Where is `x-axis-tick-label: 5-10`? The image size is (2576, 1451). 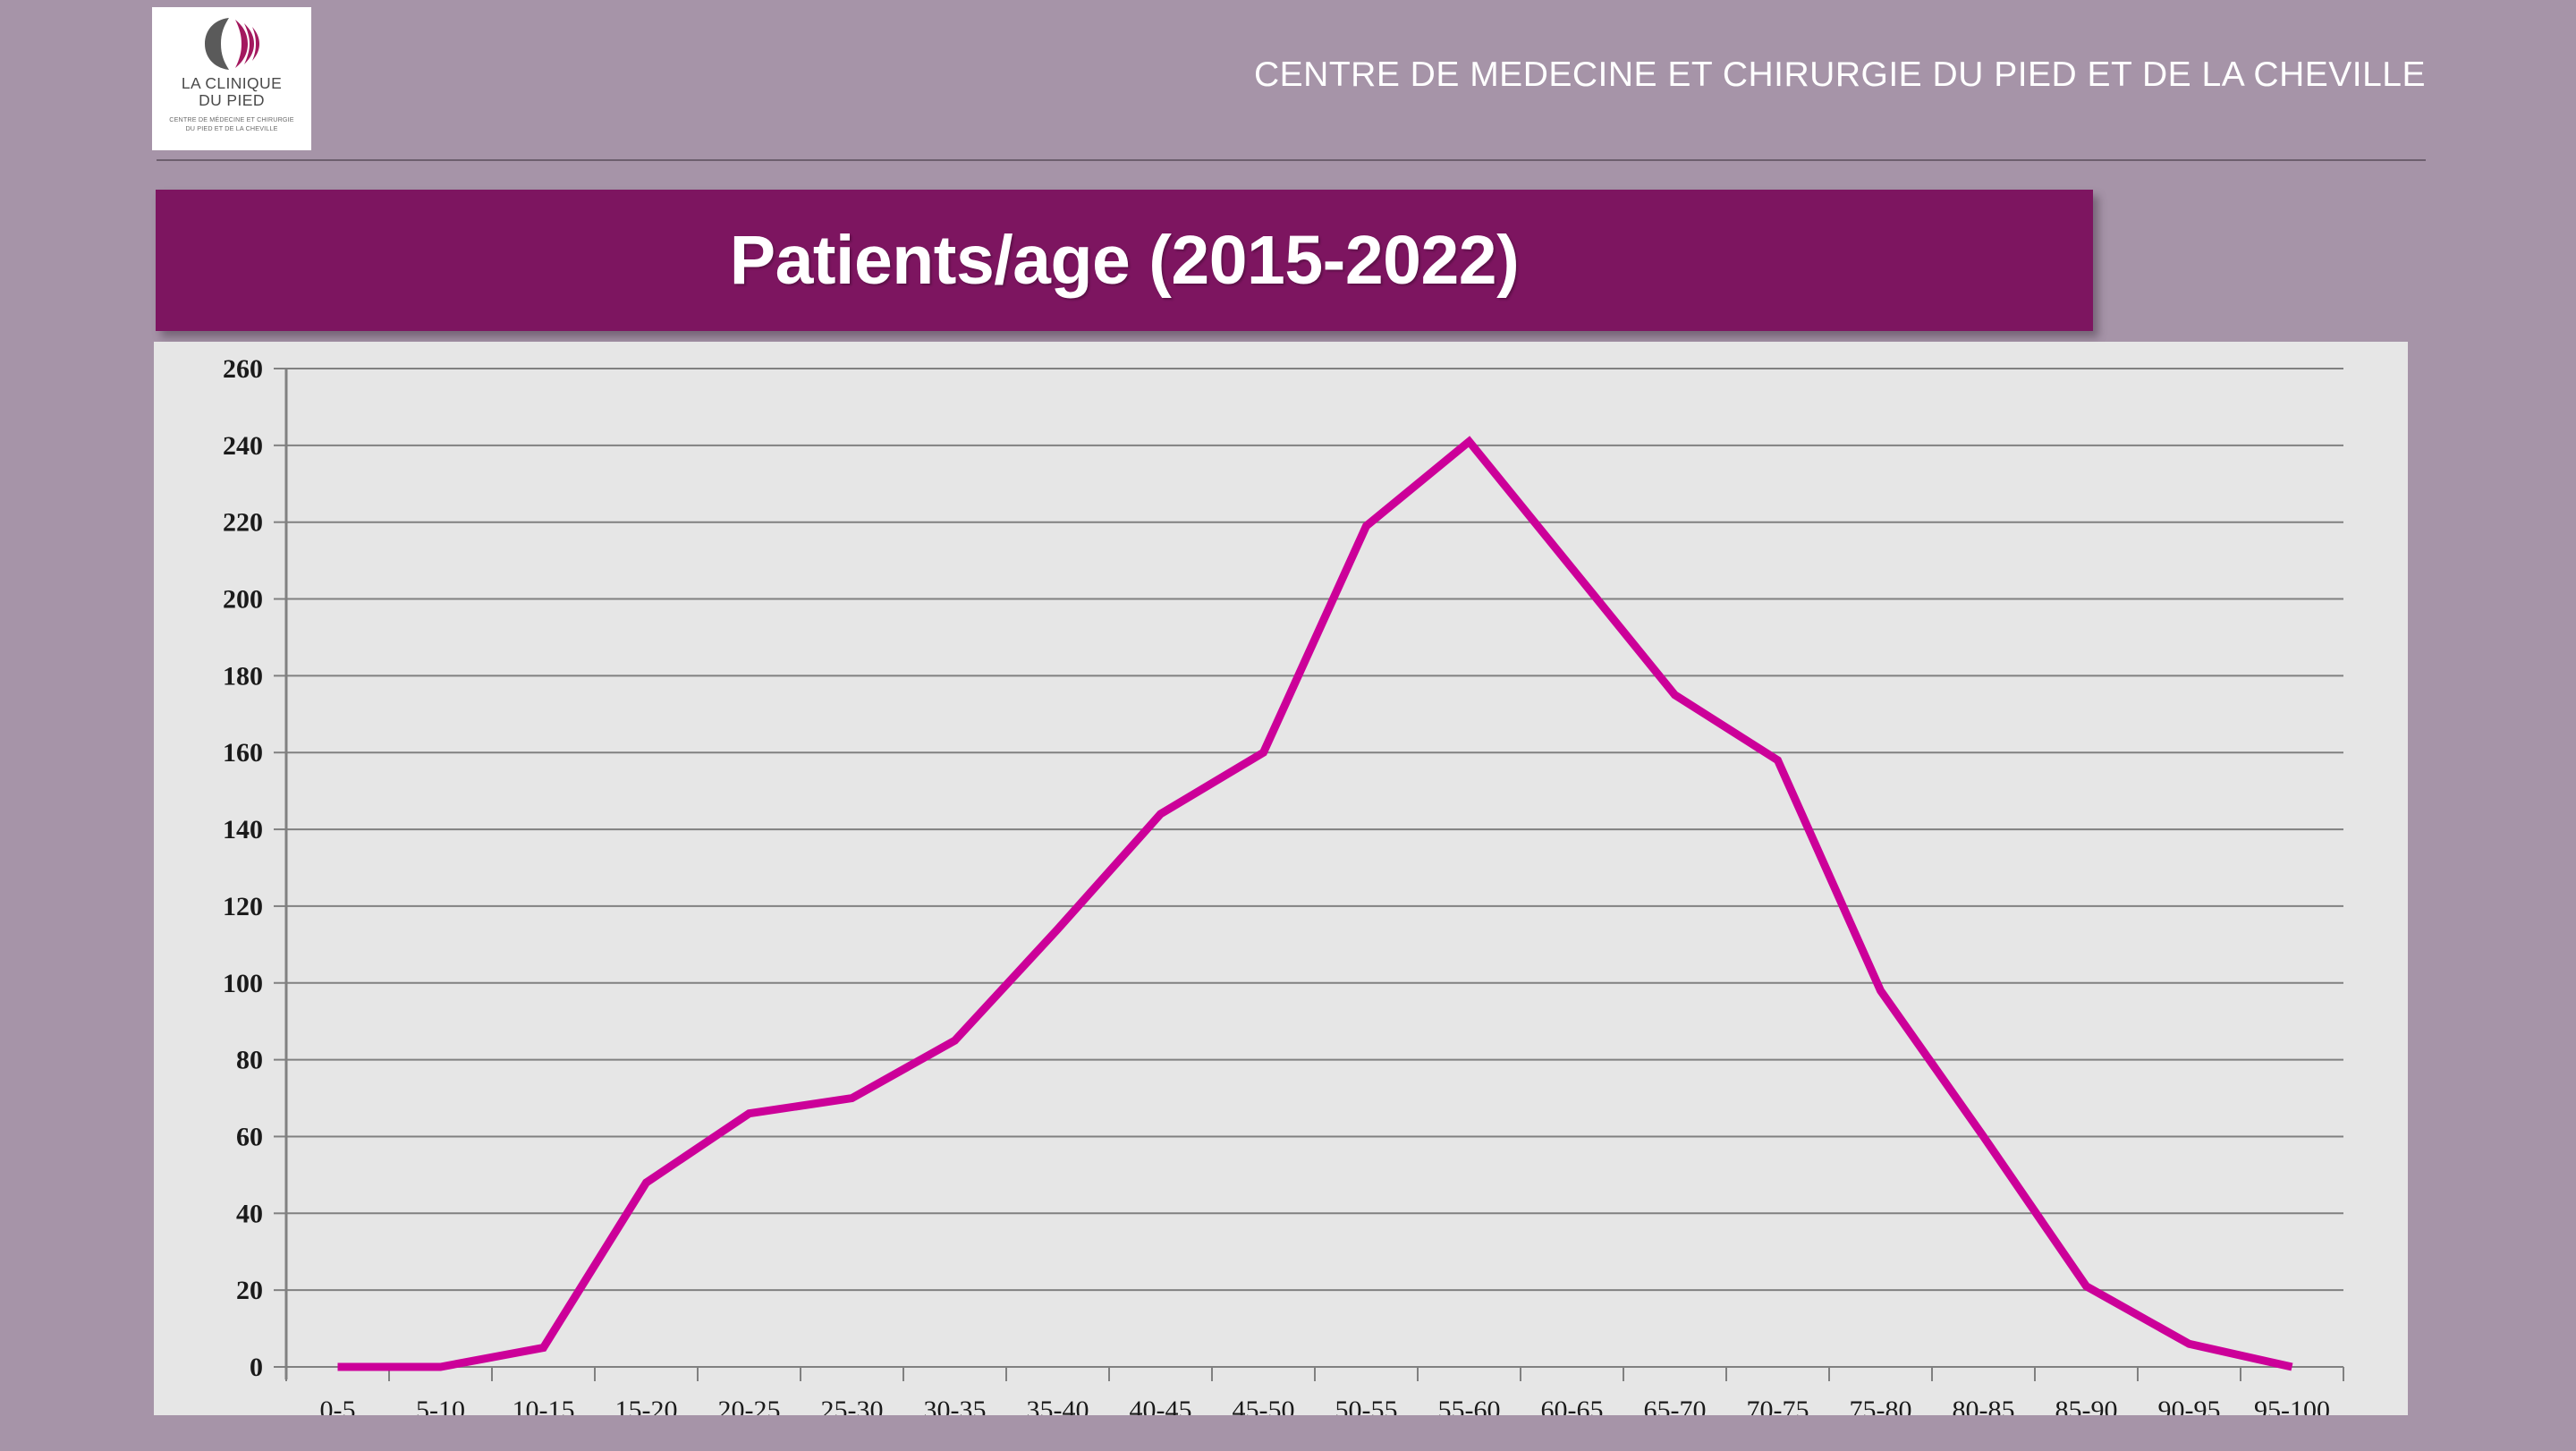 x-axis-tick-label: 5-10 is located at coordinates (440, 1405).